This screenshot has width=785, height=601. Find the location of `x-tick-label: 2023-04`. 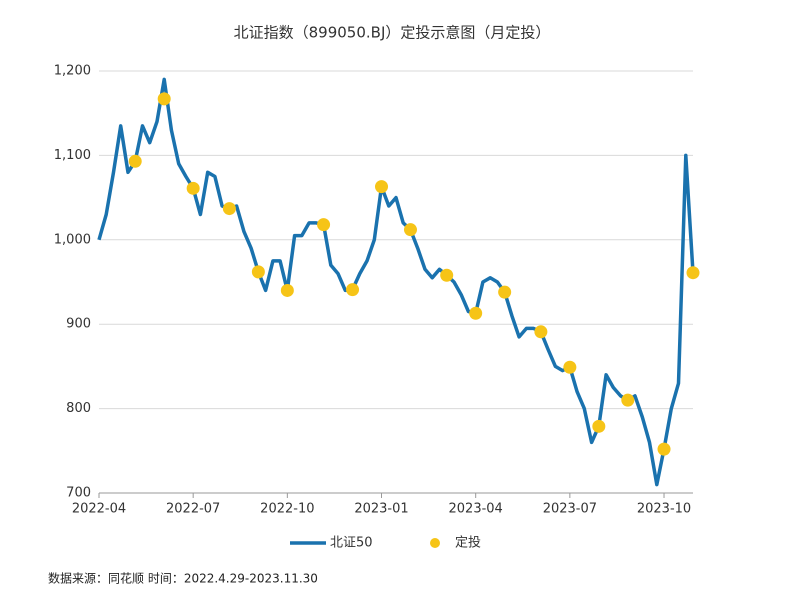

x-tick-label: 2023-04 is located at coordinates (476, 509).